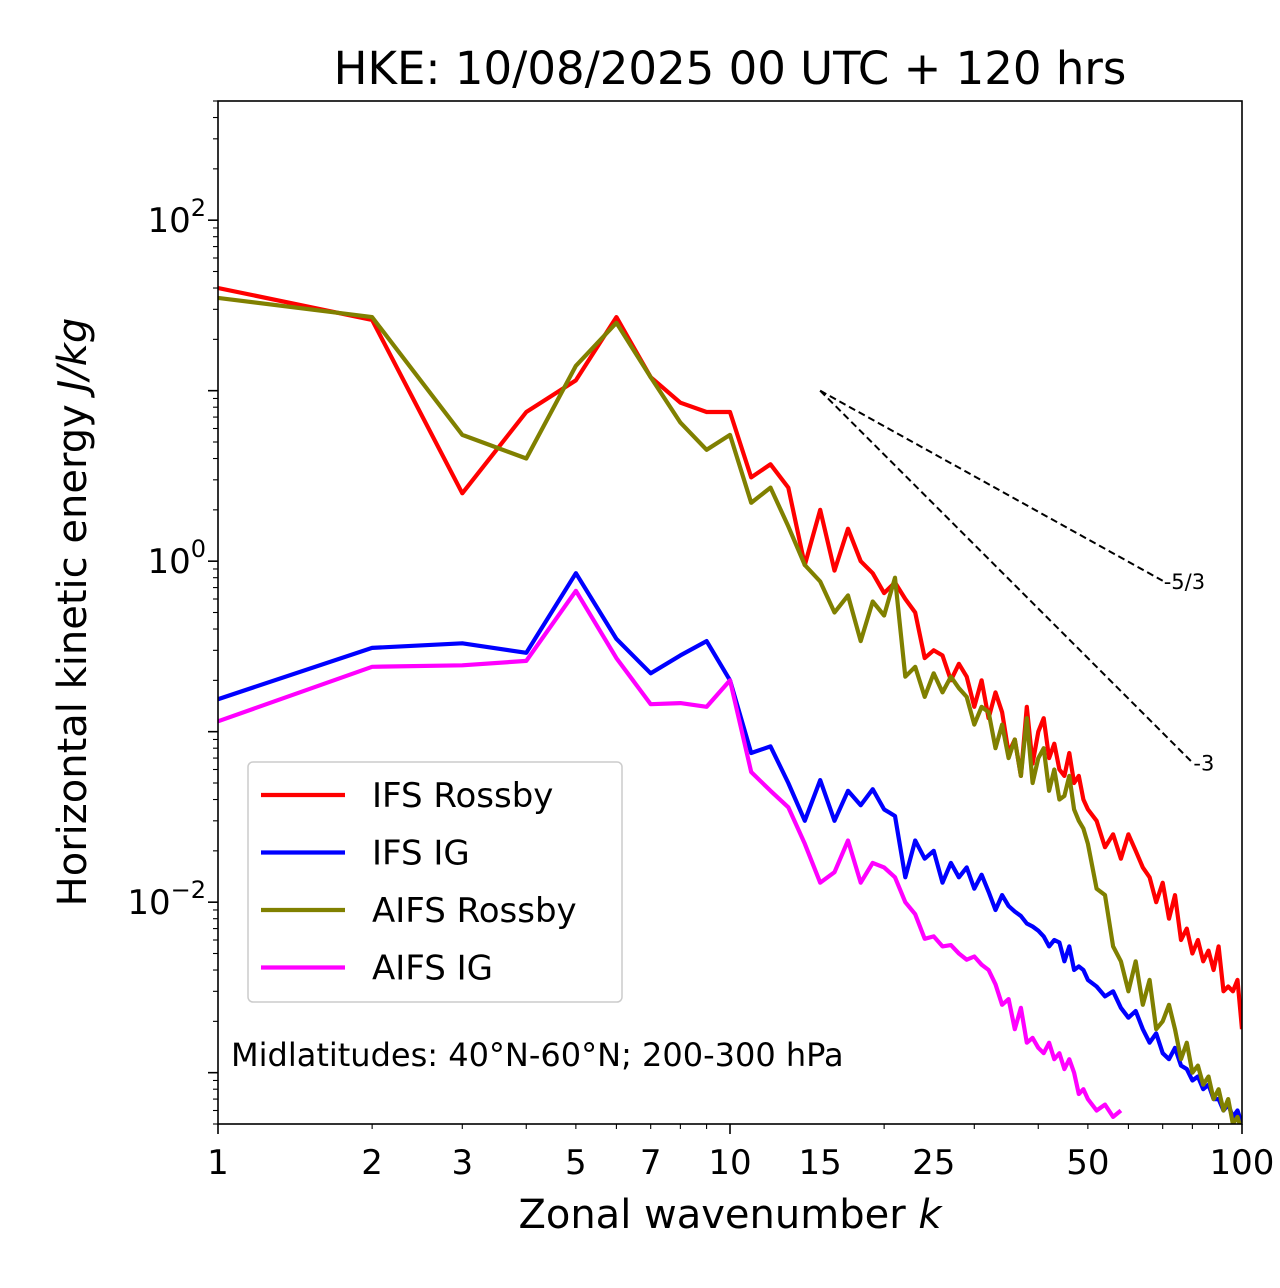 The width and height of the screenshot is (1280, 1288). What do you see at coordinates (166, 899) in the screenshot?
I see `y-tick-label: 10⁻²` at bounding box center [166, 899].